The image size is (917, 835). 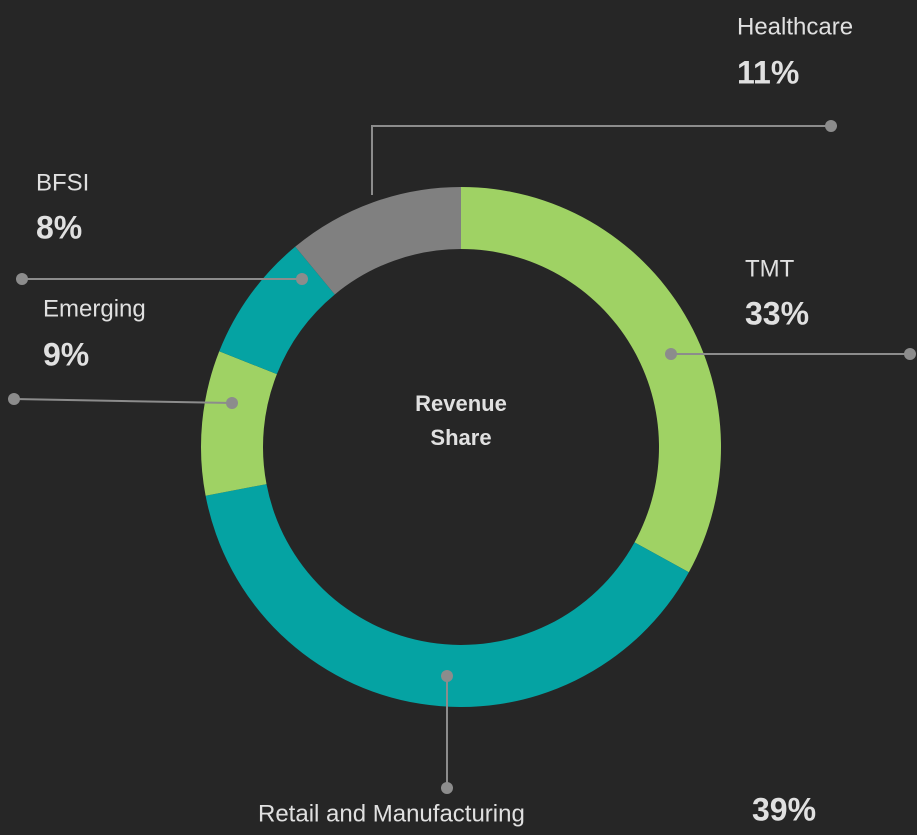 What do you see at coordinates (59, 227) in the screenshot?
I see `slice-value-label: 8%` at bounding box center [59, 227].